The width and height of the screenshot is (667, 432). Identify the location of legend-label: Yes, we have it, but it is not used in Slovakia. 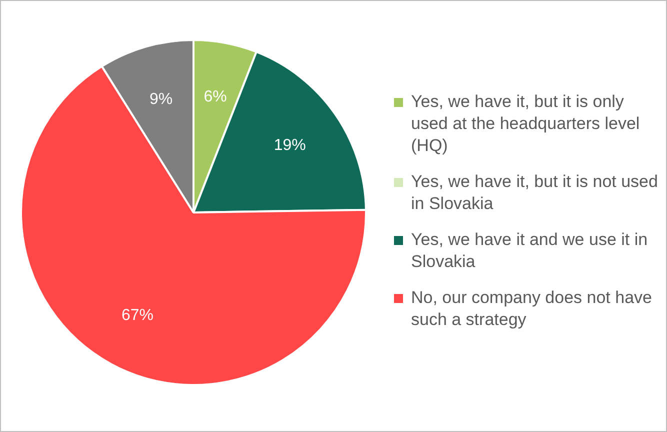
(535, 193).